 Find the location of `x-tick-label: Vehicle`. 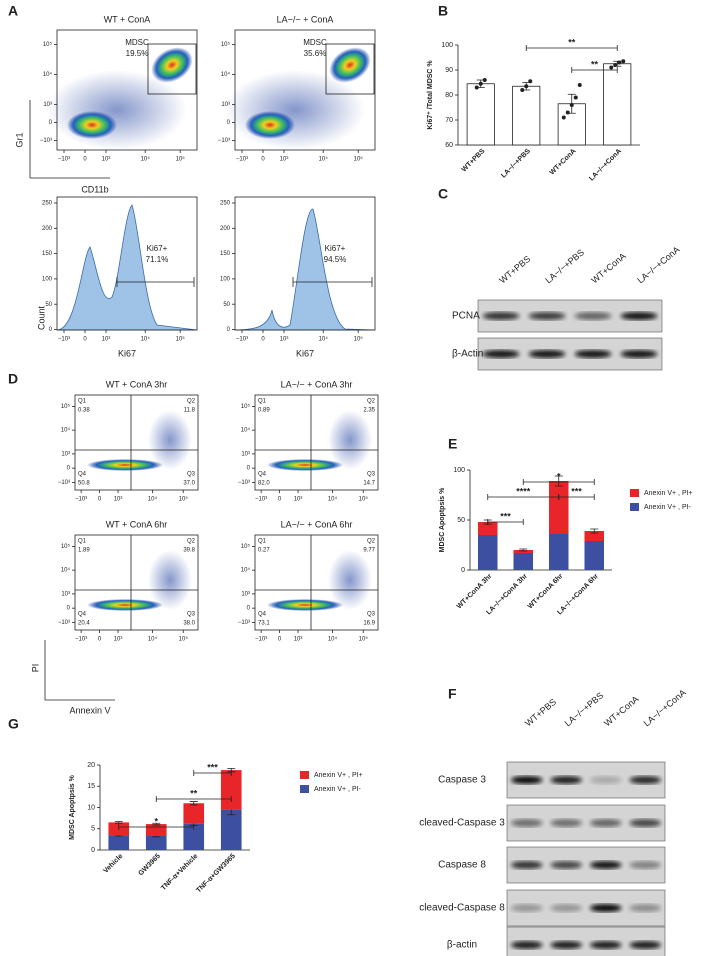

x-tick-label: Vehicle is located at coordinates (113, 864).